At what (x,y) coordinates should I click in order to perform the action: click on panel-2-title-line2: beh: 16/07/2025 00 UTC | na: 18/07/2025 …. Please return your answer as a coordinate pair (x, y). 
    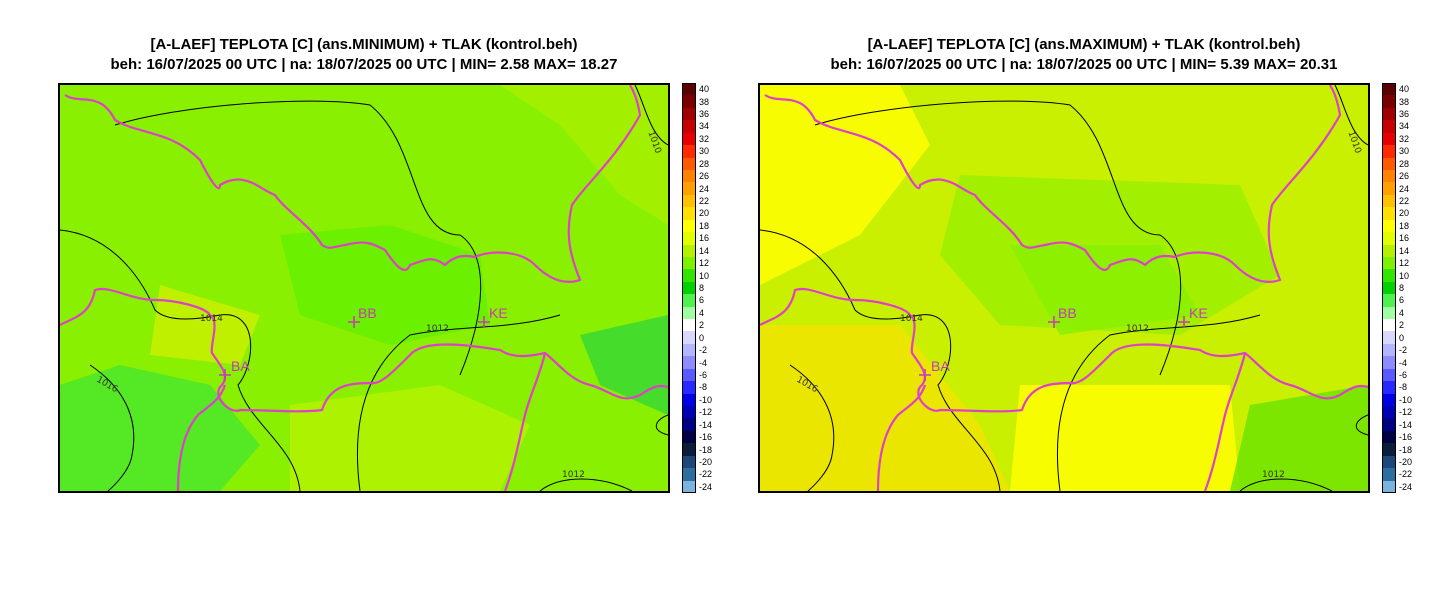
    Looking at the image, I should click on (1084, 64).